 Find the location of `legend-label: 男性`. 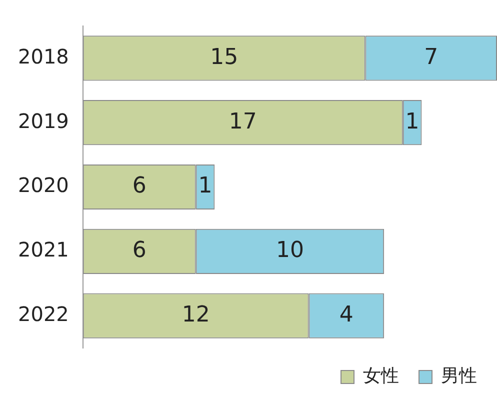

legend-label: 男性 is located at coordinates (459, 376).